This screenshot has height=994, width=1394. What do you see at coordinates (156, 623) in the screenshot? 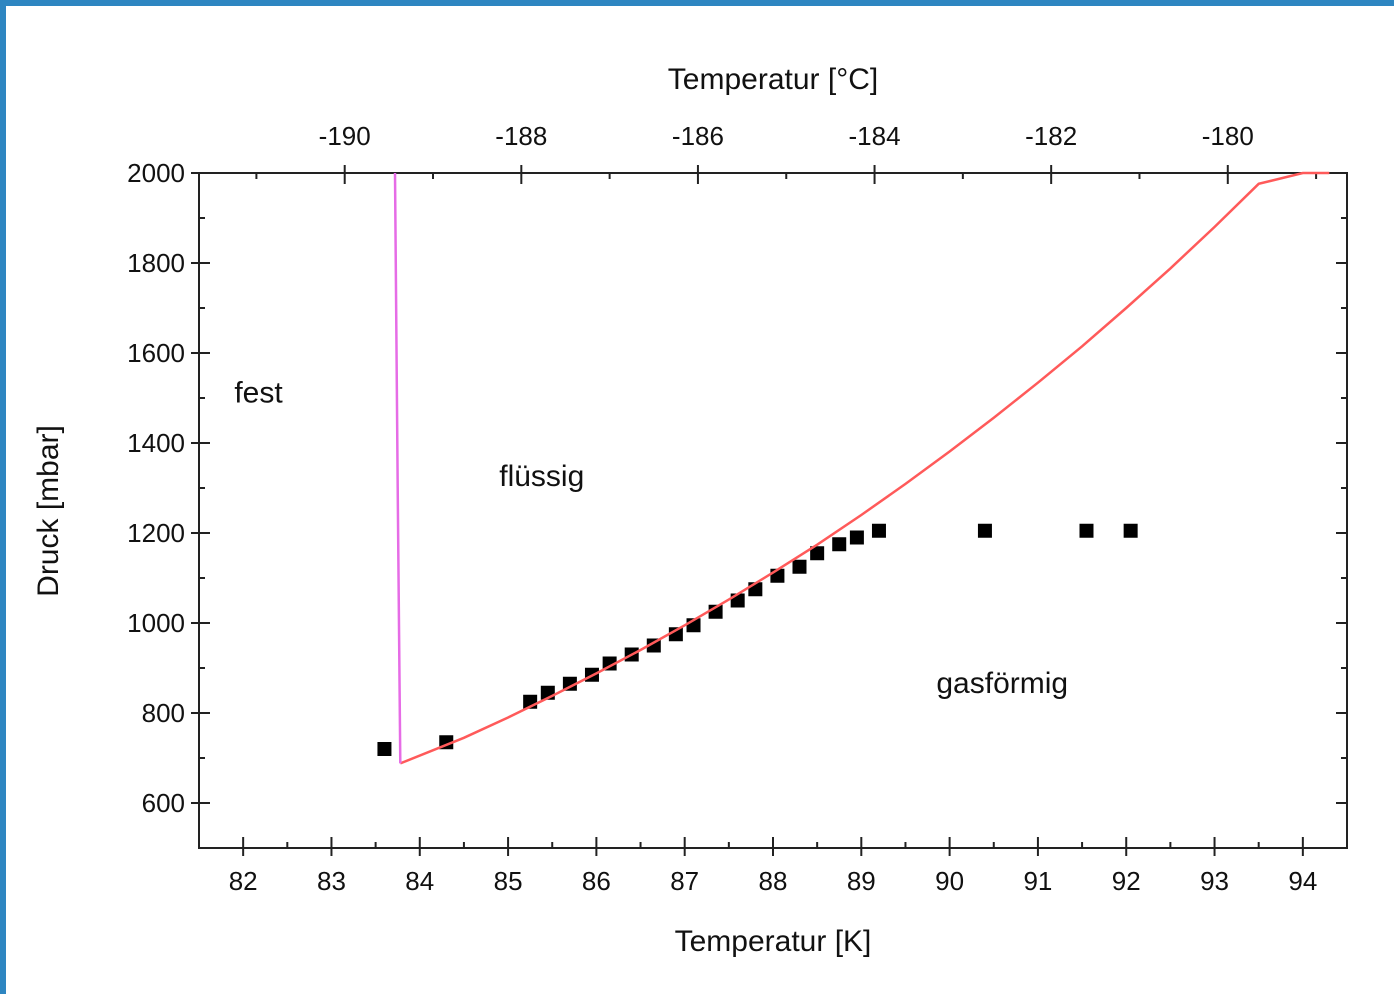
I see `y-tick-label: 1000` at bounding box center [156, 623].